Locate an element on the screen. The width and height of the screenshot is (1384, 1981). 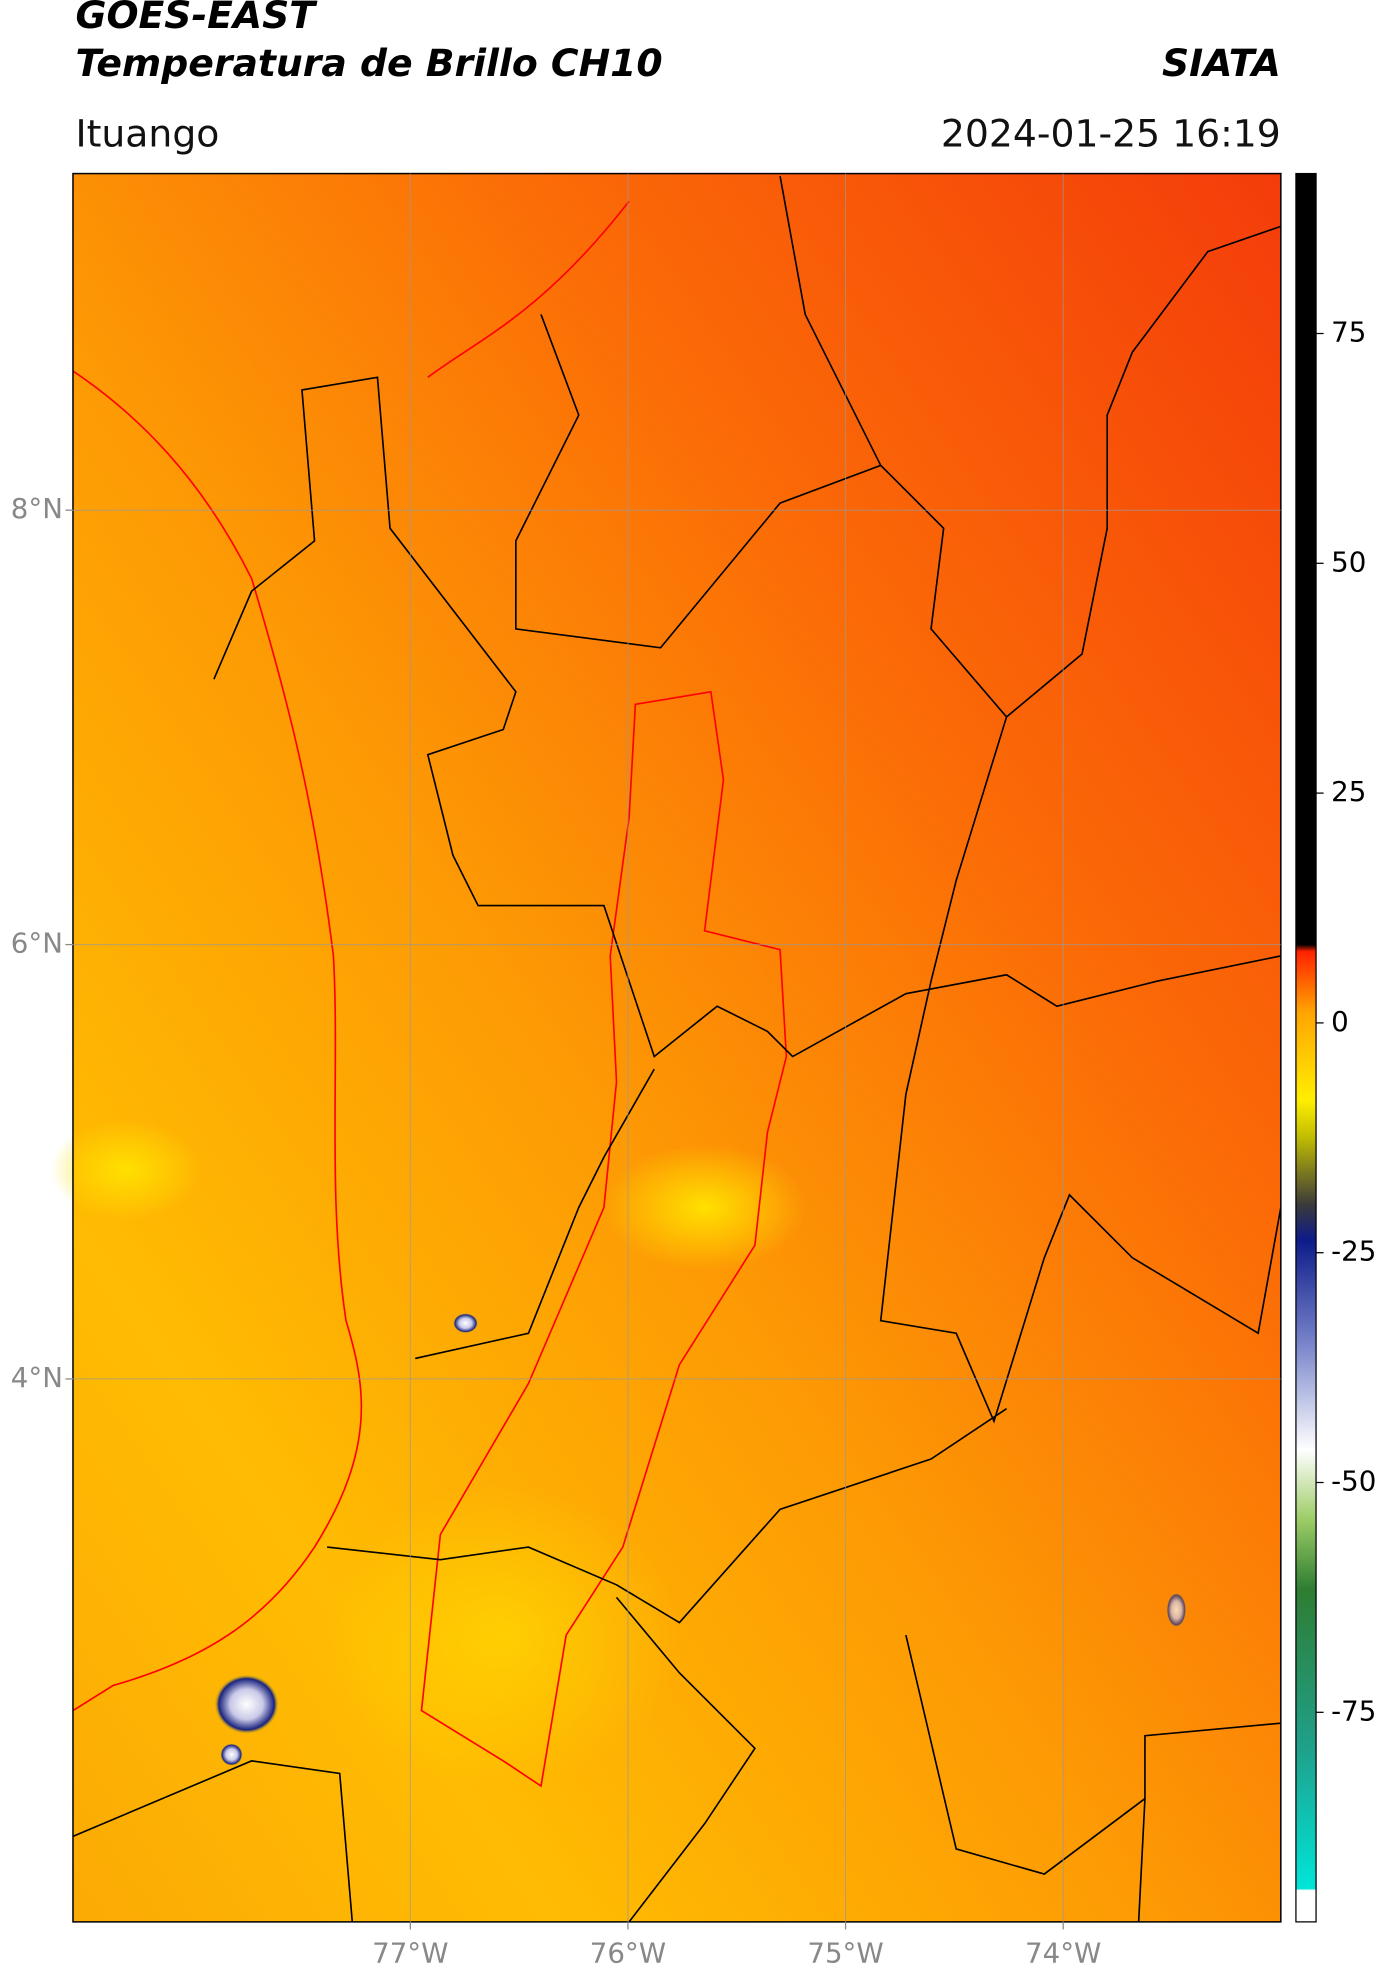
colorbar-tick-label: 50 is located at coordinates (1348, 561).